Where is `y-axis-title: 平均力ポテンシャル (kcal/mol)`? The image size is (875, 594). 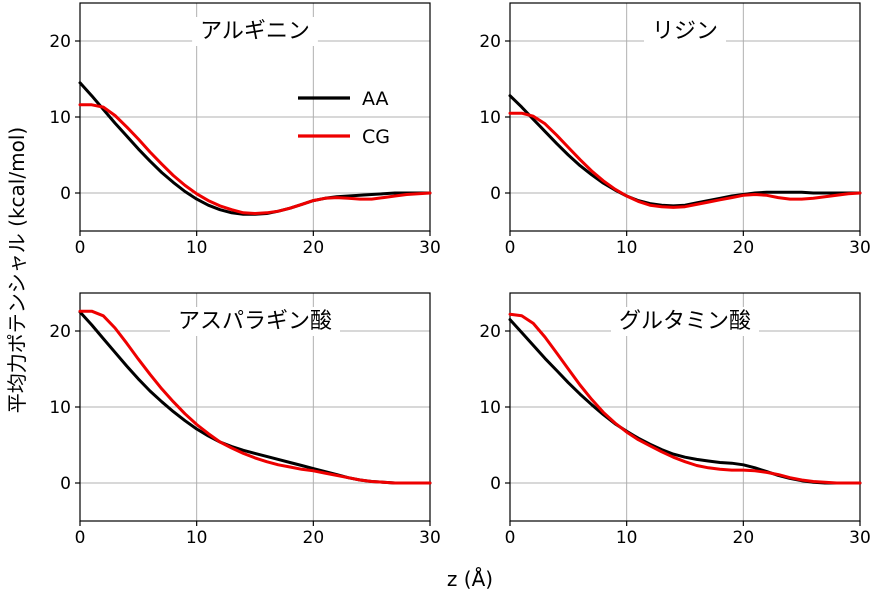 y-axis-title: 平均力ポテンシャル (kcal/mol) is located at coordinates (17, 270).